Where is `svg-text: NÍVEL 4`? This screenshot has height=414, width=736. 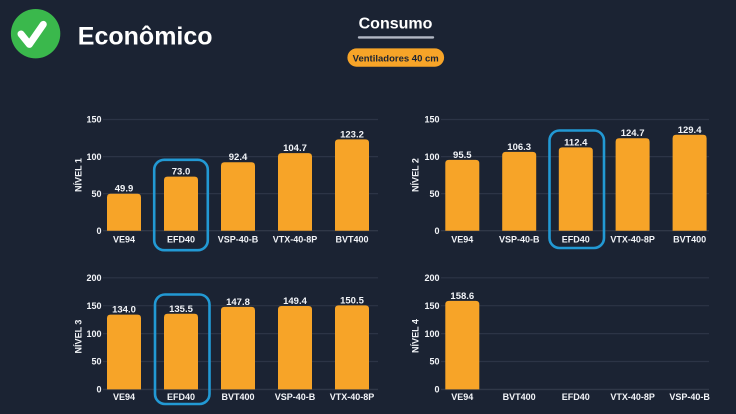 svg-text: NÍVEL 4 is located at coordinates (416, 336).